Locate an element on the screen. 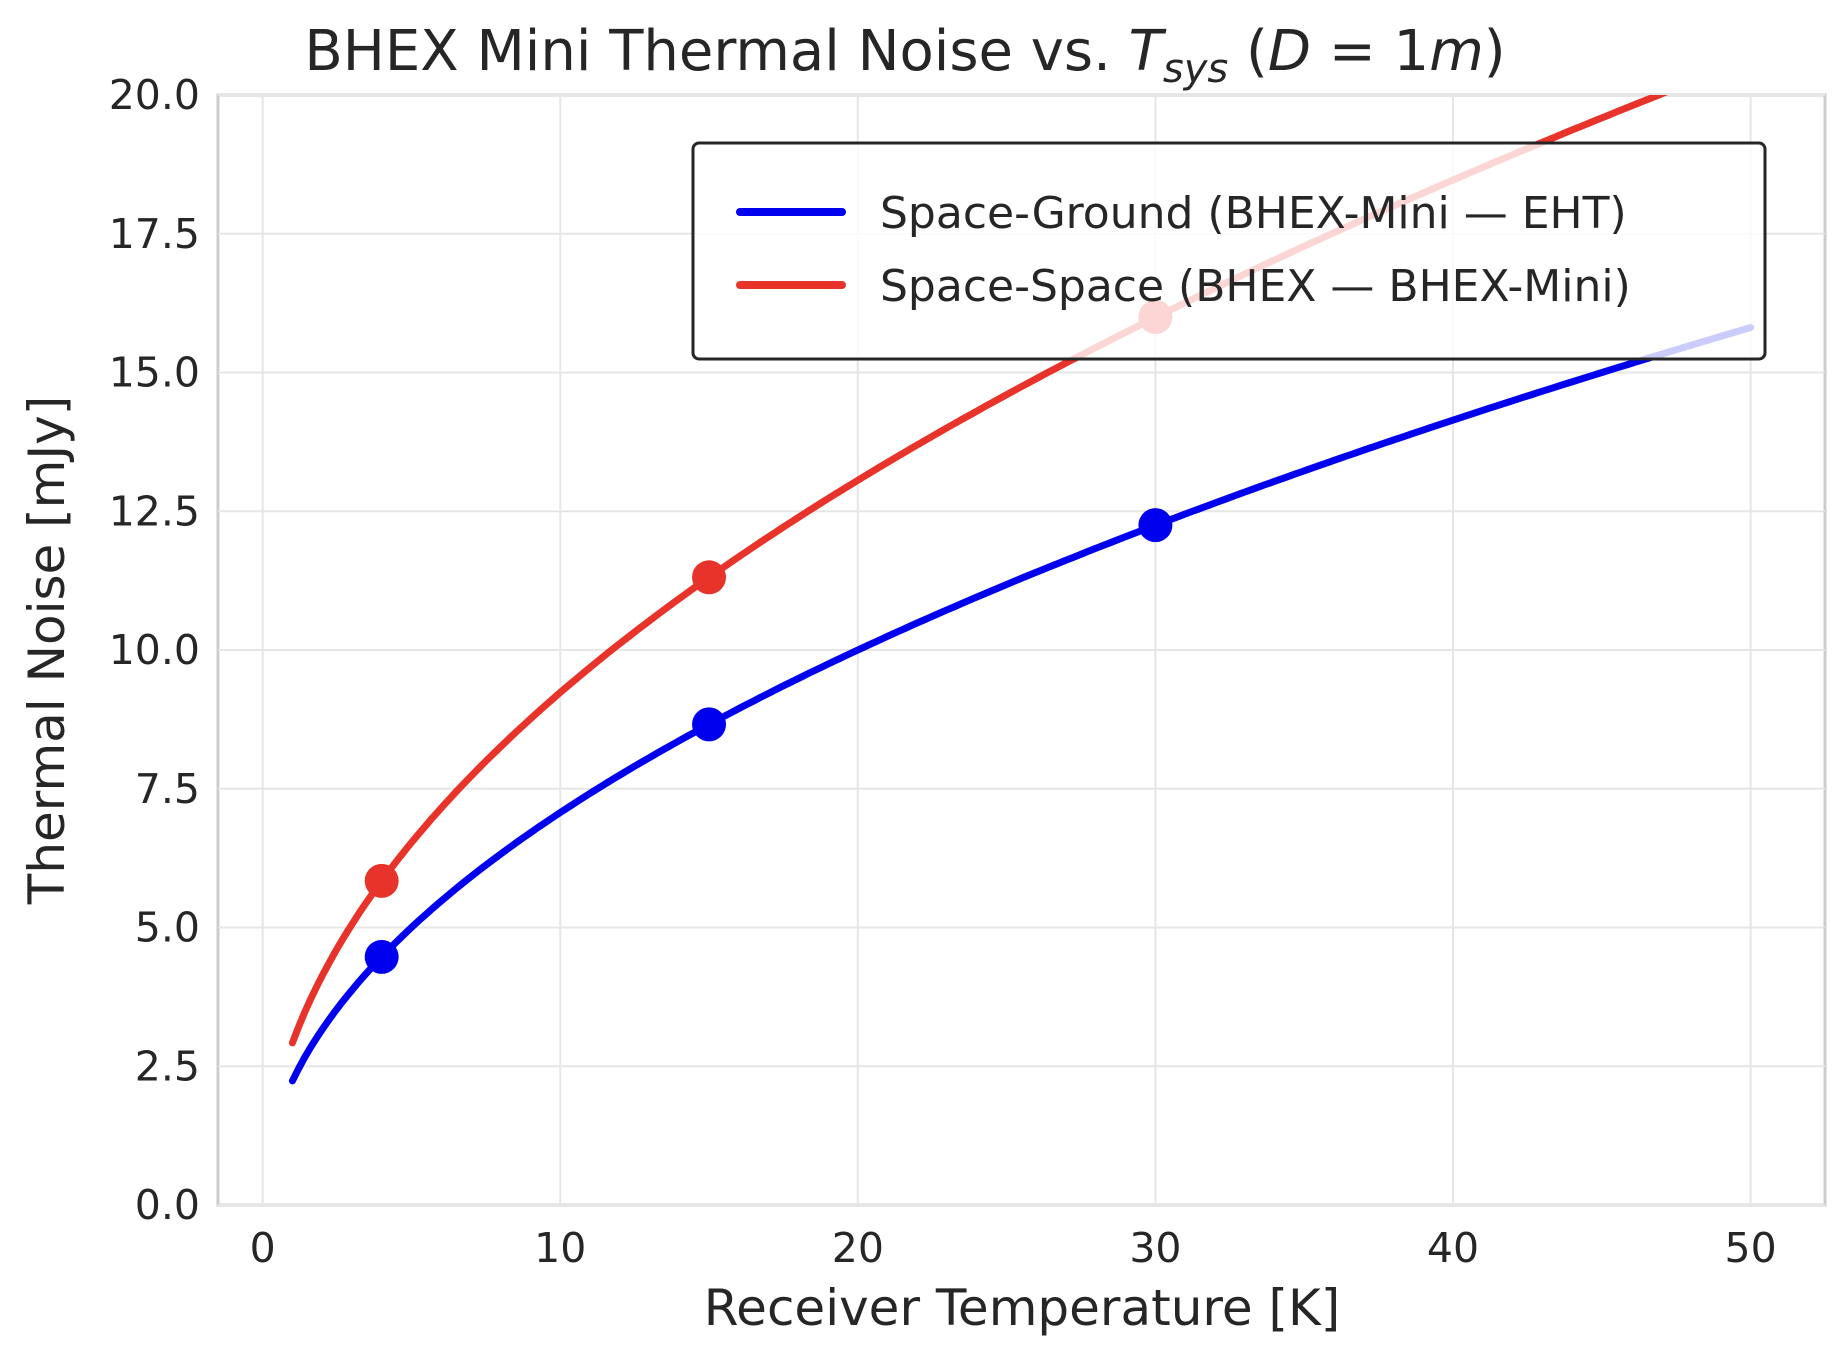 This screenshot has width=1840, height=1350. y-tick-label: 7.5 is located at coordinates (167, 789).